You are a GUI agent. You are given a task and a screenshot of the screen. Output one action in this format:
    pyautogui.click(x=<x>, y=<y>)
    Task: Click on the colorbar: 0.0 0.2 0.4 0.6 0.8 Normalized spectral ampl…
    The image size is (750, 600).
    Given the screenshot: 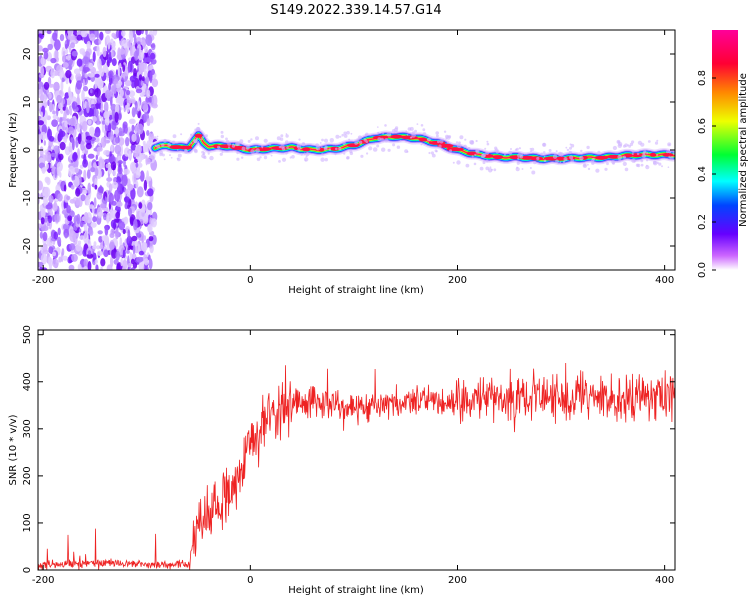 What is the action you would take?
    pyautogui.click(x=723, y=154)
    